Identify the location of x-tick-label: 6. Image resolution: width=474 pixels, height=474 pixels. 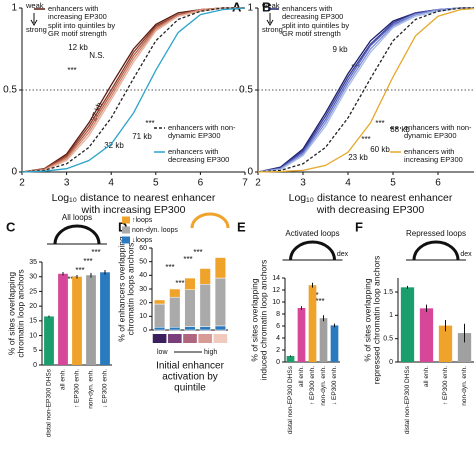
(201, 183).